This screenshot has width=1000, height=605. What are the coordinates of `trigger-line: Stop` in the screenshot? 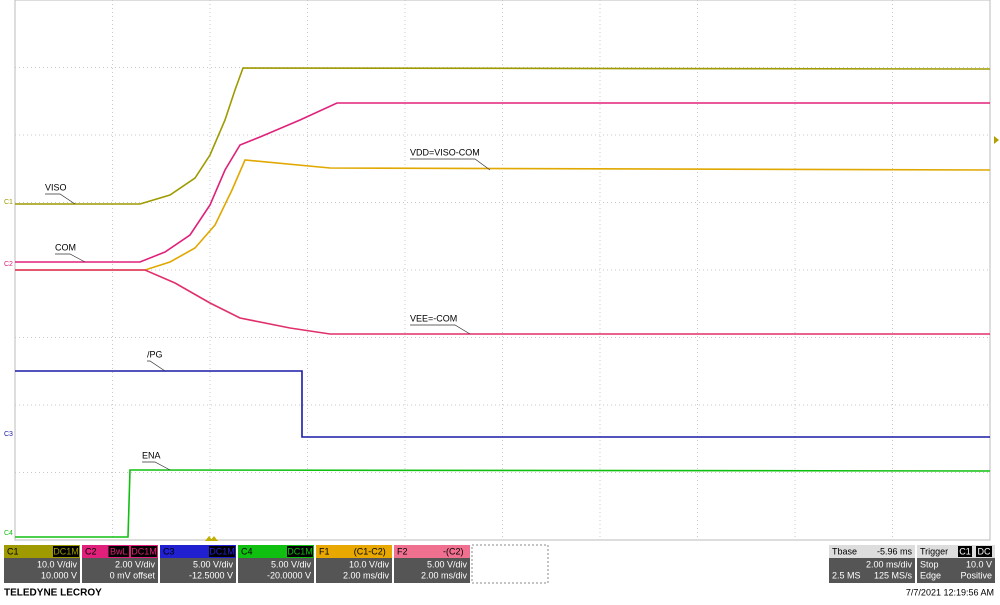 It's located at (929, 564).